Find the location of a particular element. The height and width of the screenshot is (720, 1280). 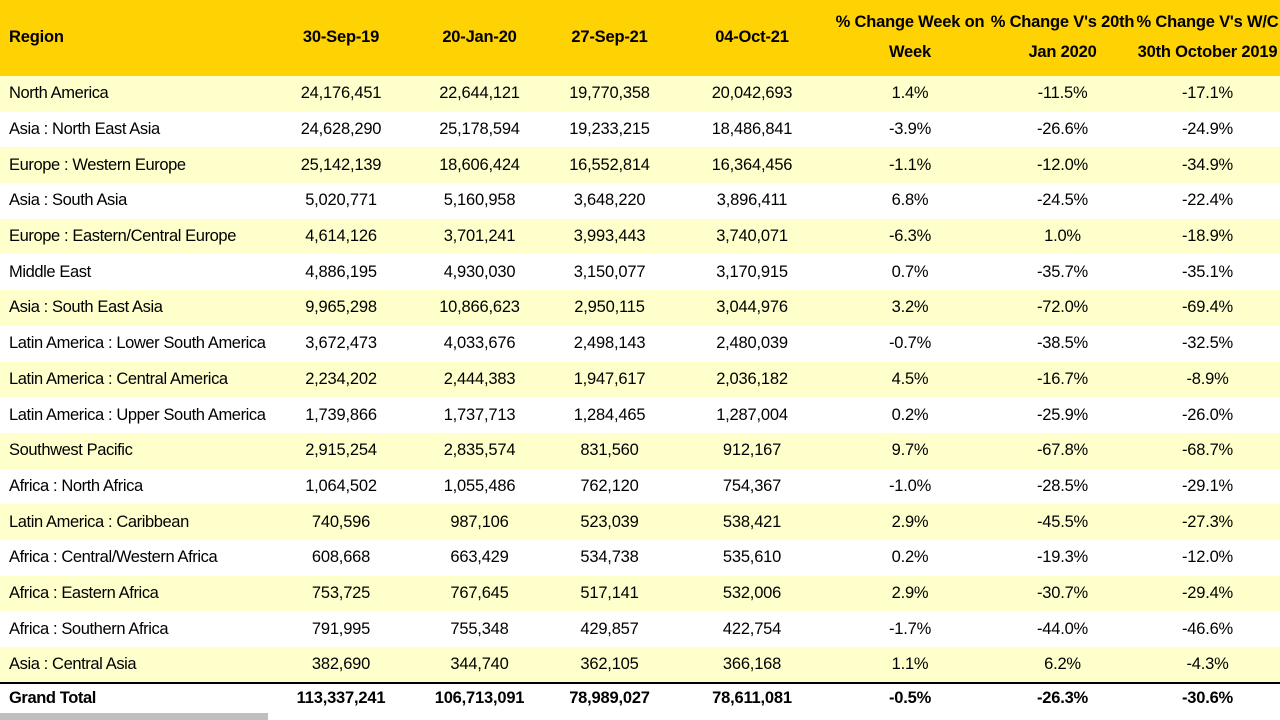

seat-count-cell: 534,738 is located at coordinates (609, 557).